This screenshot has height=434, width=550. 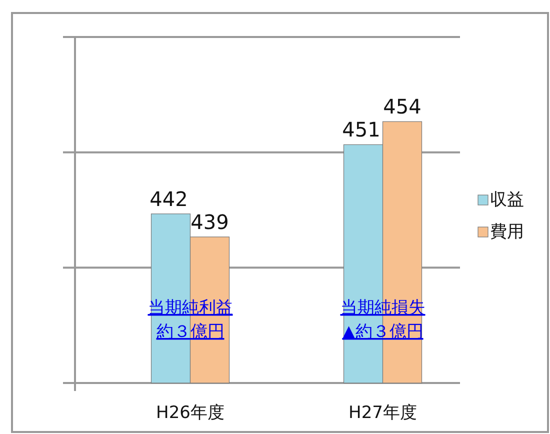 I want to click on x-tick-label: H26年度, so click(x=190, y=413).